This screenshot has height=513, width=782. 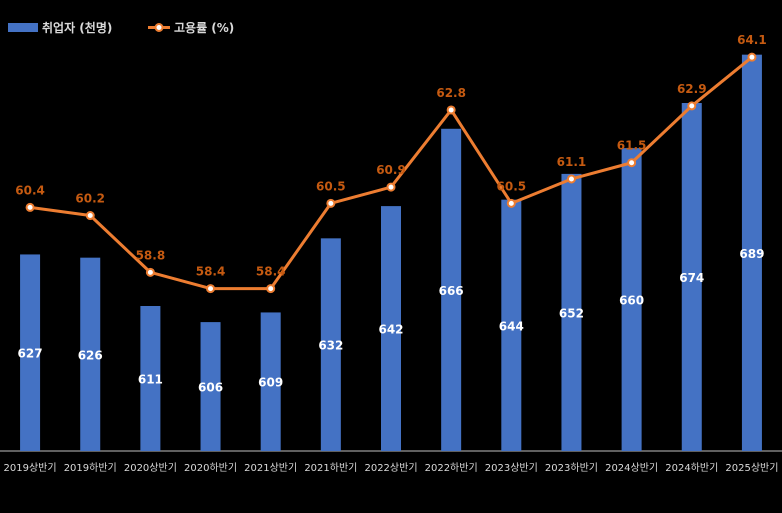 I want to click on bar-2024상반기, so click(x=631, y=299).